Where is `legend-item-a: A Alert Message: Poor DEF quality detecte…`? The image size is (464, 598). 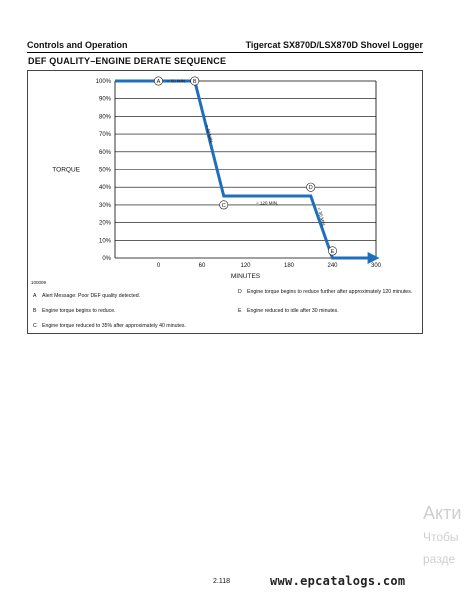
legend-item-a: A Alert Message: Poor DEF quality detecte… is located at coordinates (128, 296).